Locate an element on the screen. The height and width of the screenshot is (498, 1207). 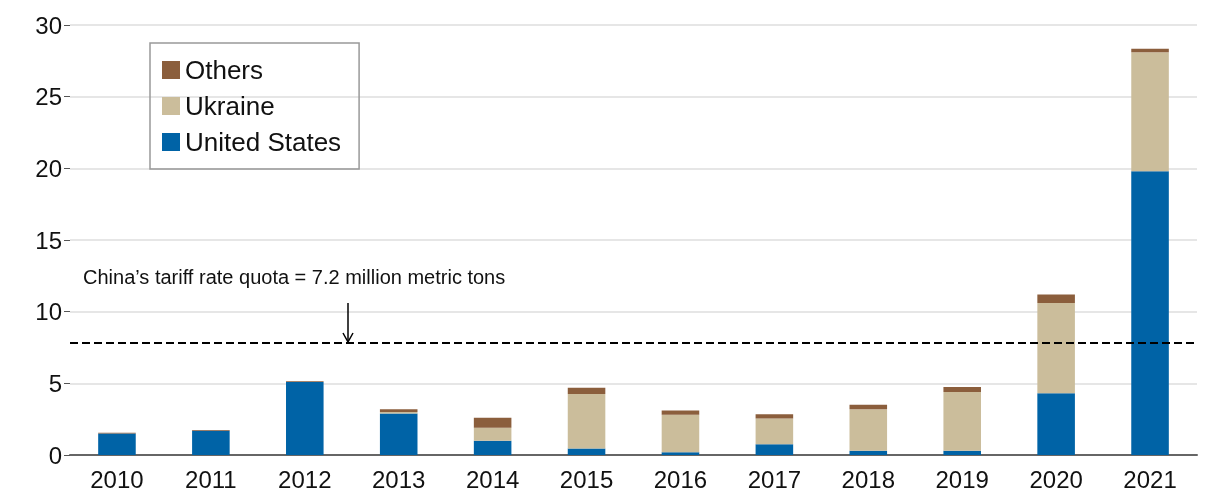
x-tick-label: 2013 is located at coordinates (399, 479).